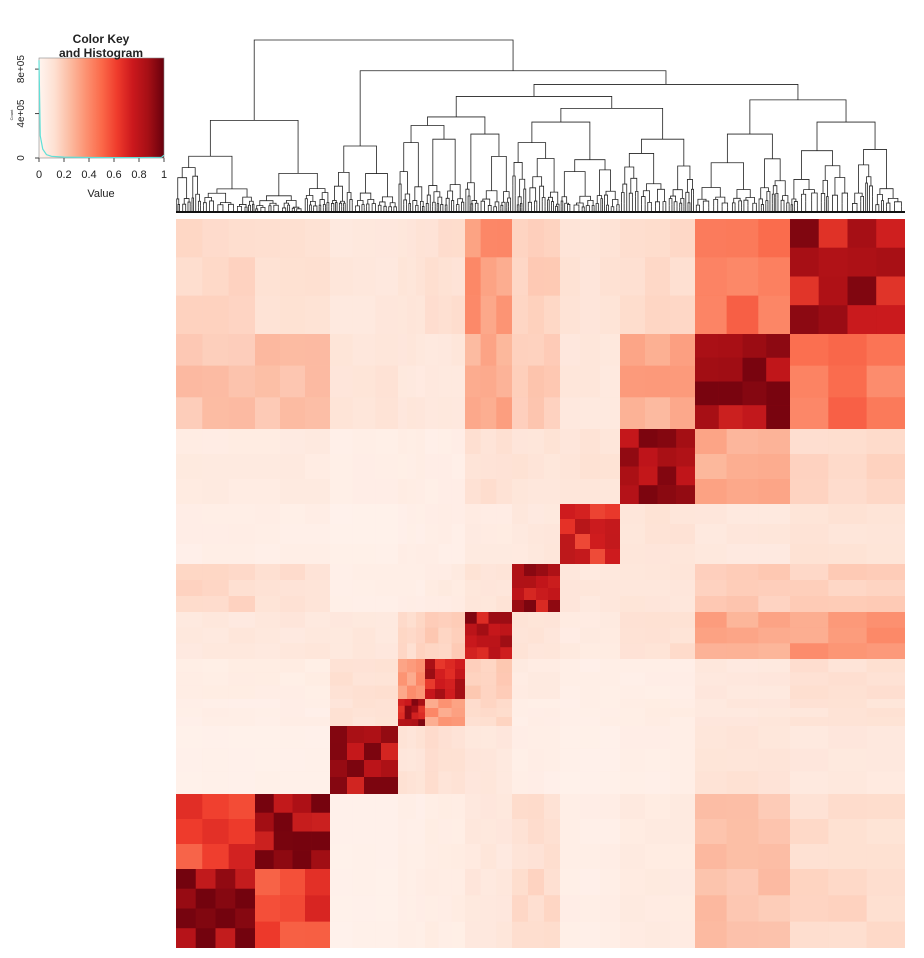 This screenshot has height=958, width=924. What do you see at coordinates (21, 69) in the screenshot?
I see `key-y-tick-label: 8e+05` at bounding box center [21, 69].